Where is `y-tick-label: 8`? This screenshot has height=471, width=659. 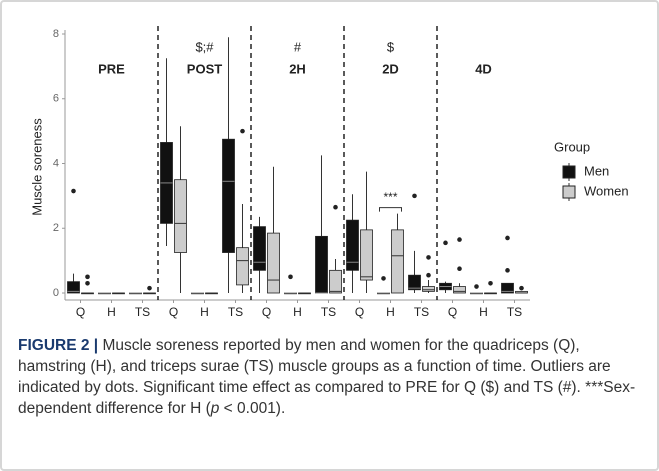 y-tick-label: 8 is located at coordinates (56, 34).